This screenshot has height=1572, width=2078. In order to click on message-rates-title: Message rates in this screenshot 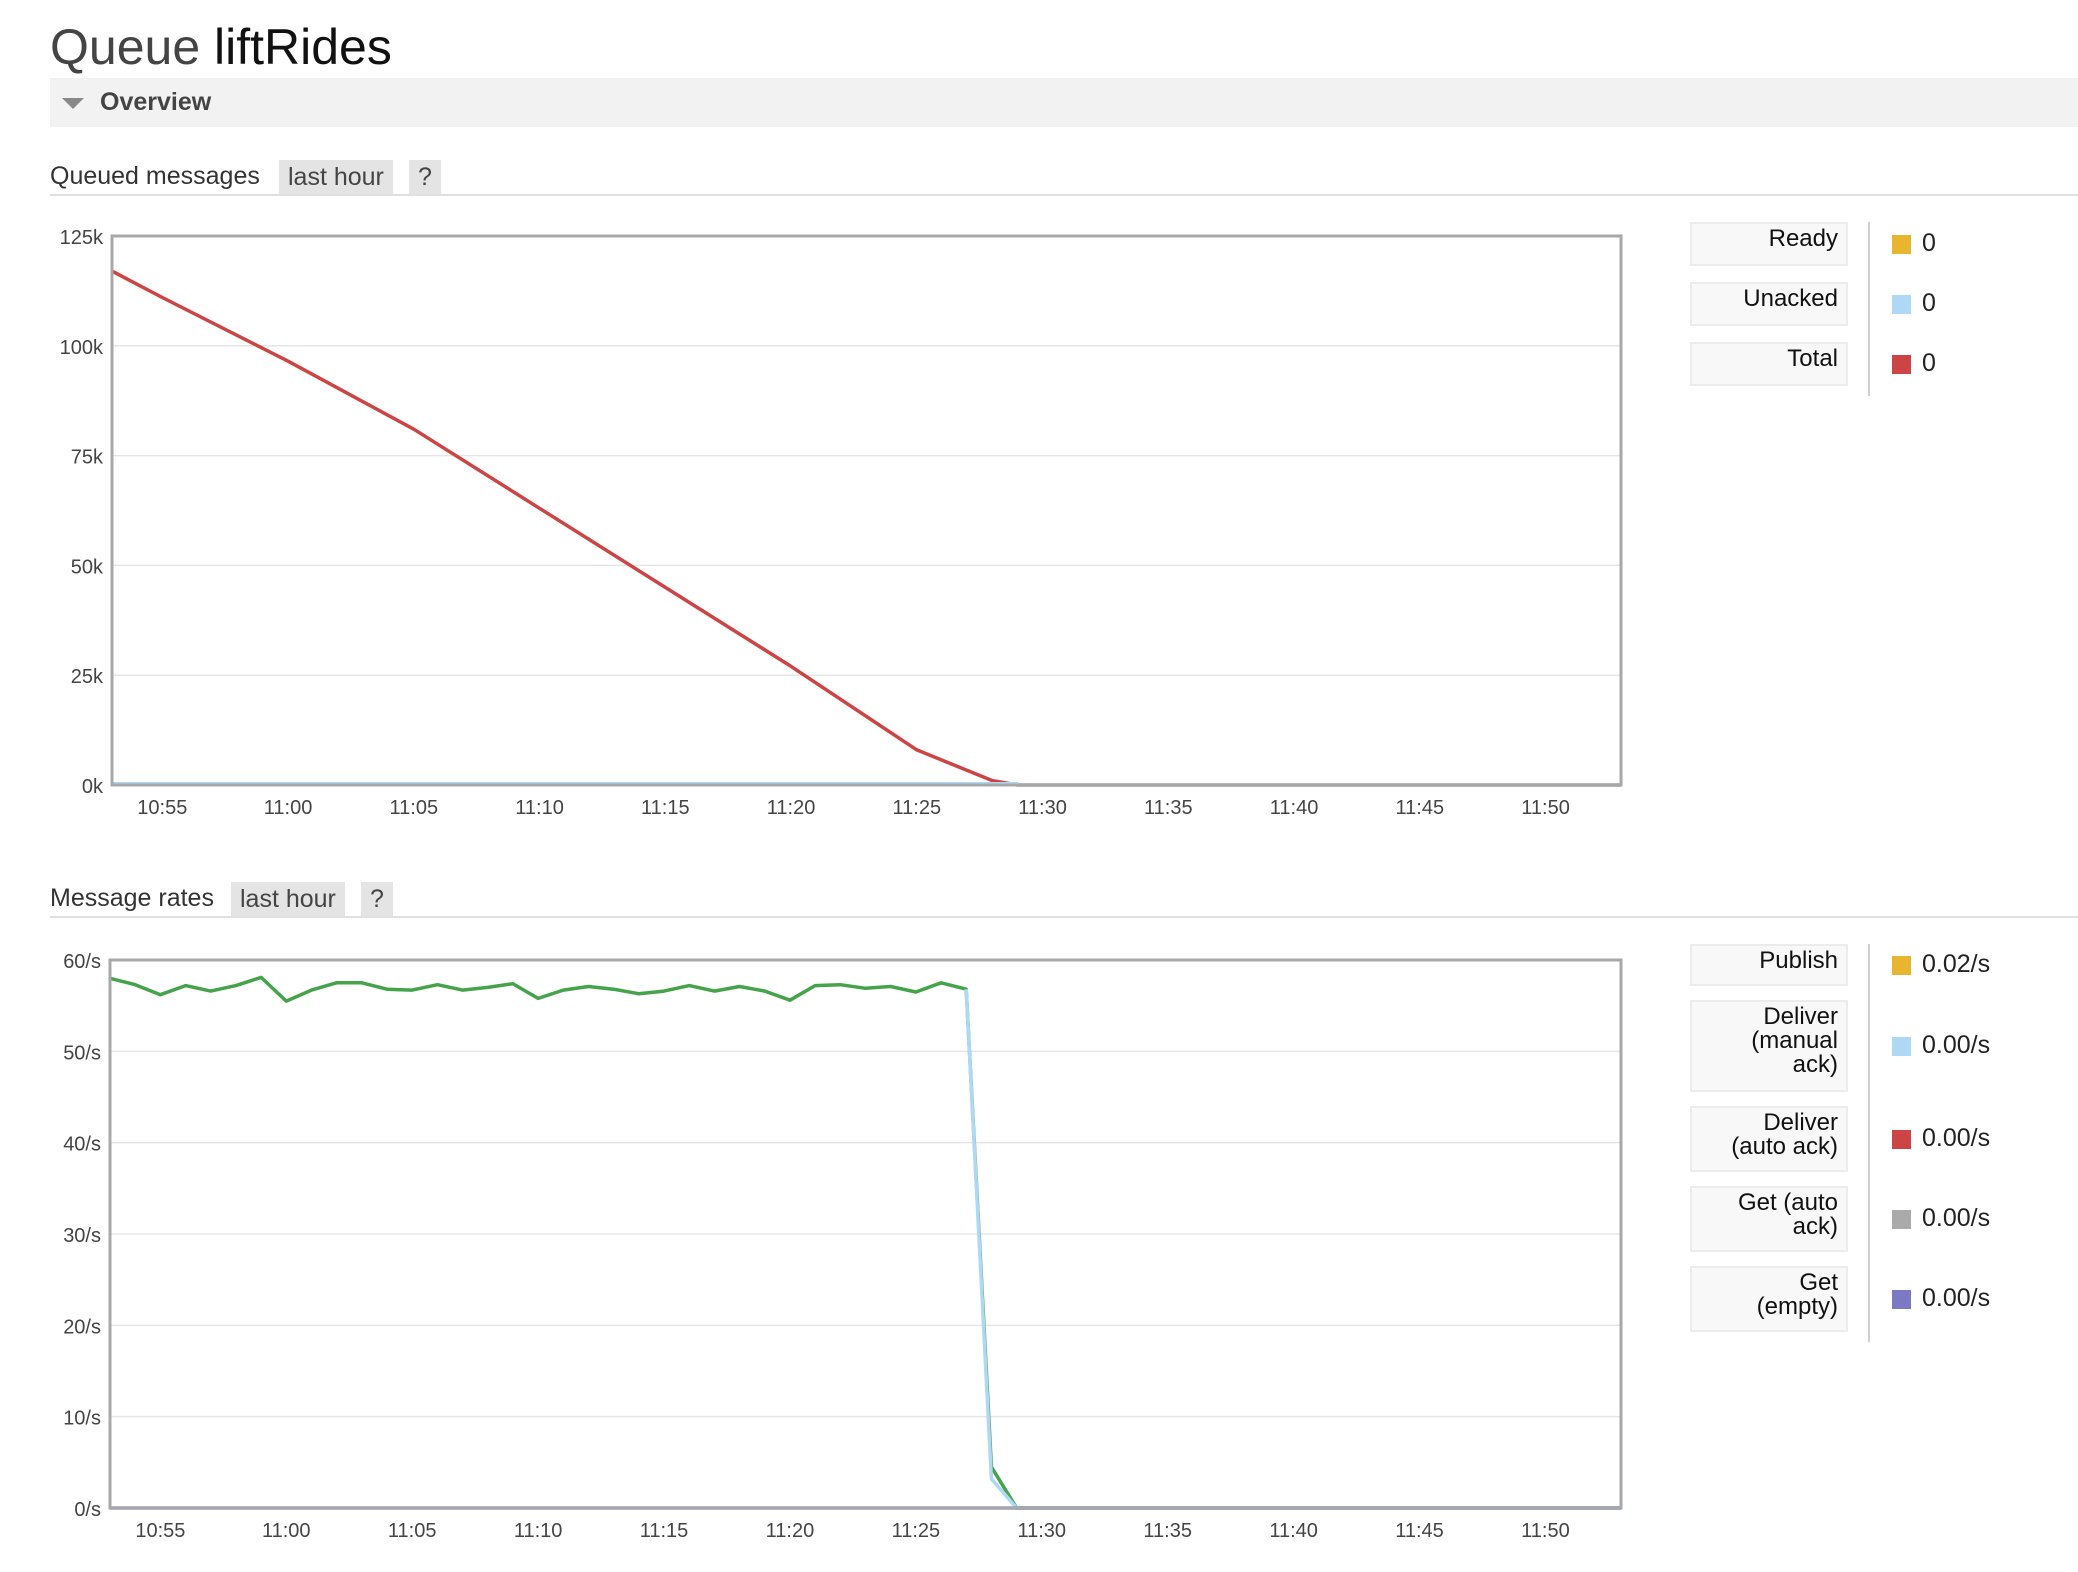, I will do `click(132, 898)`.